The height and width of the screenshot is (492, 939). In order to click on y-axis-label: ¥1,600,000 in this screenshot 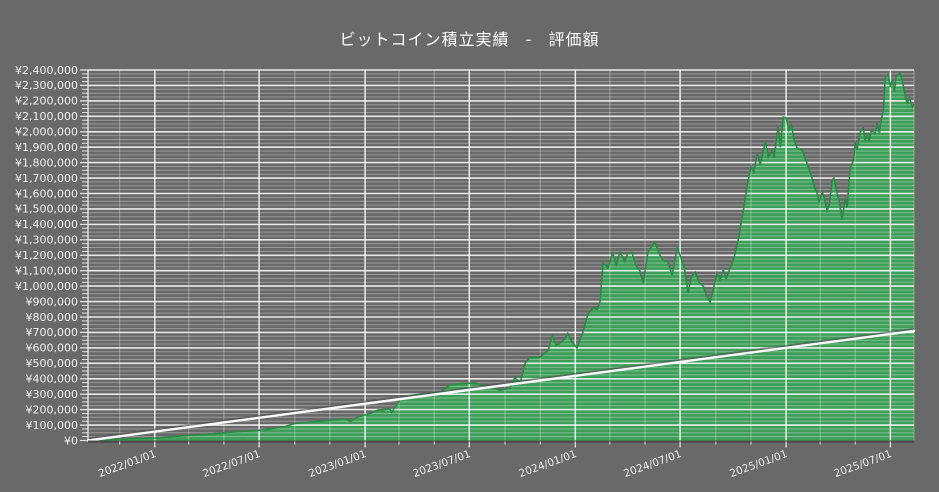, I will do `click(46, 193)`.